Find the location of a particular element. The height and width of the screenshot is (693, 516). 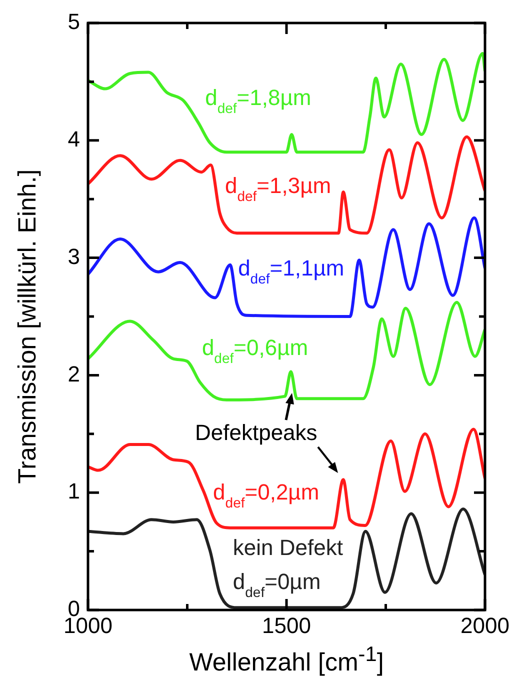

y-axis-title: Transmission [willkürl. Einh.] is located at coordinates (28, 327).